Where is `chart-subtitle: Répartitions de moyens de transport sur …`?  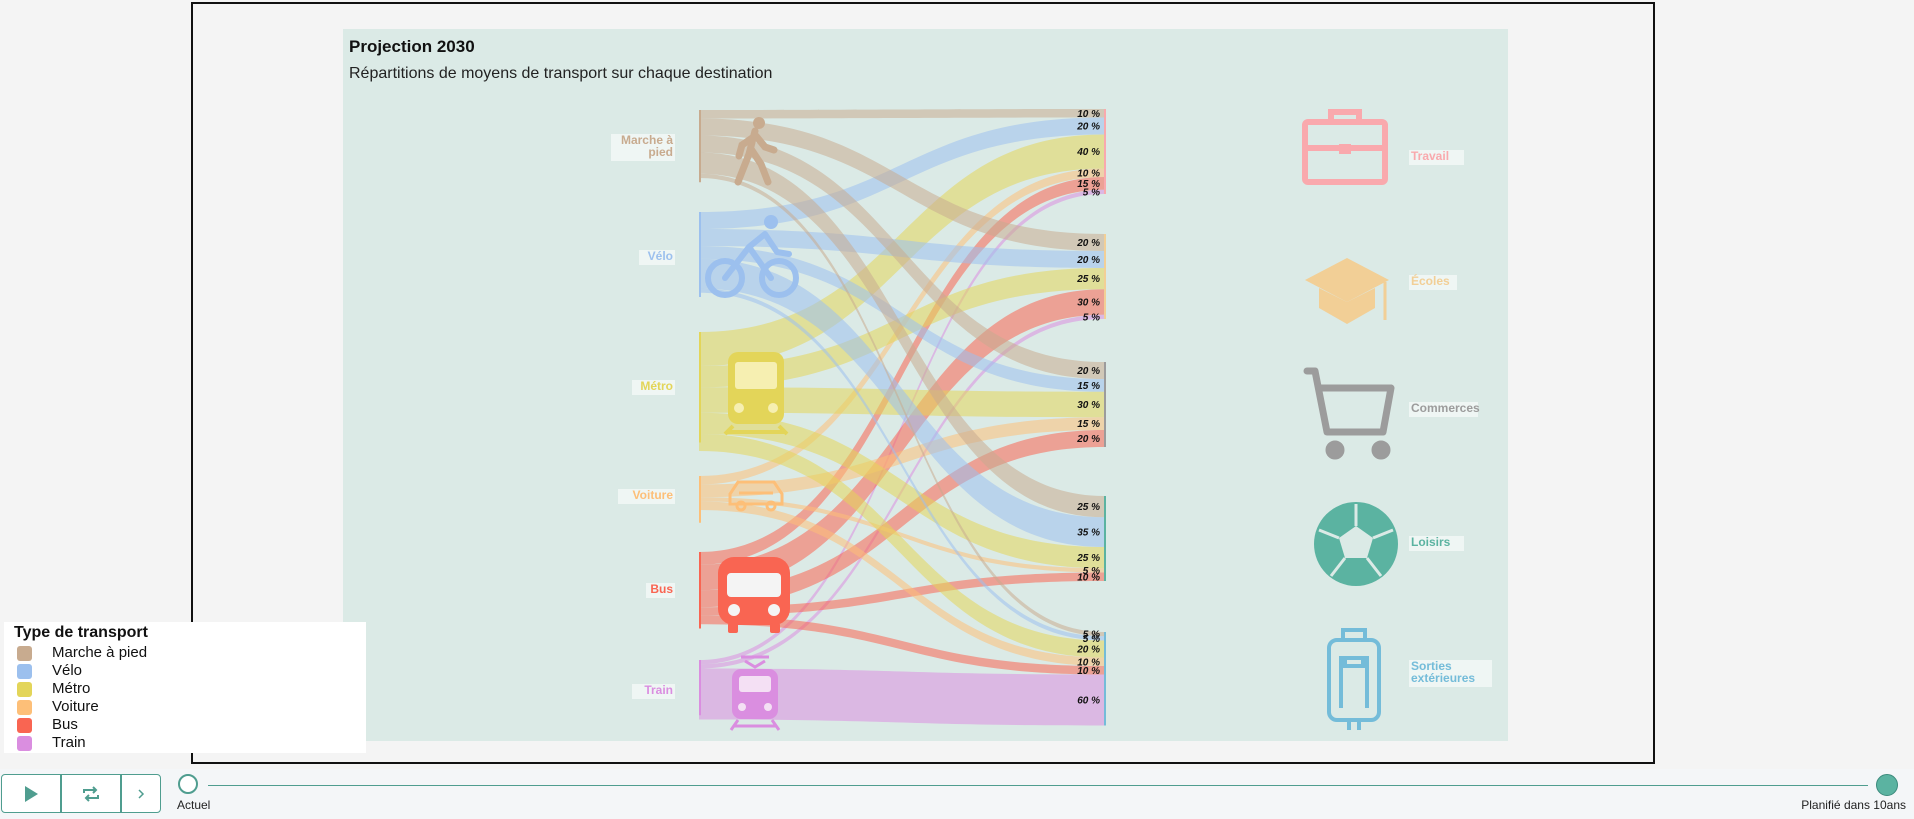
chart-subtitle: Répartitions de moyens de transport sur … is located at coordinates (560, 73).